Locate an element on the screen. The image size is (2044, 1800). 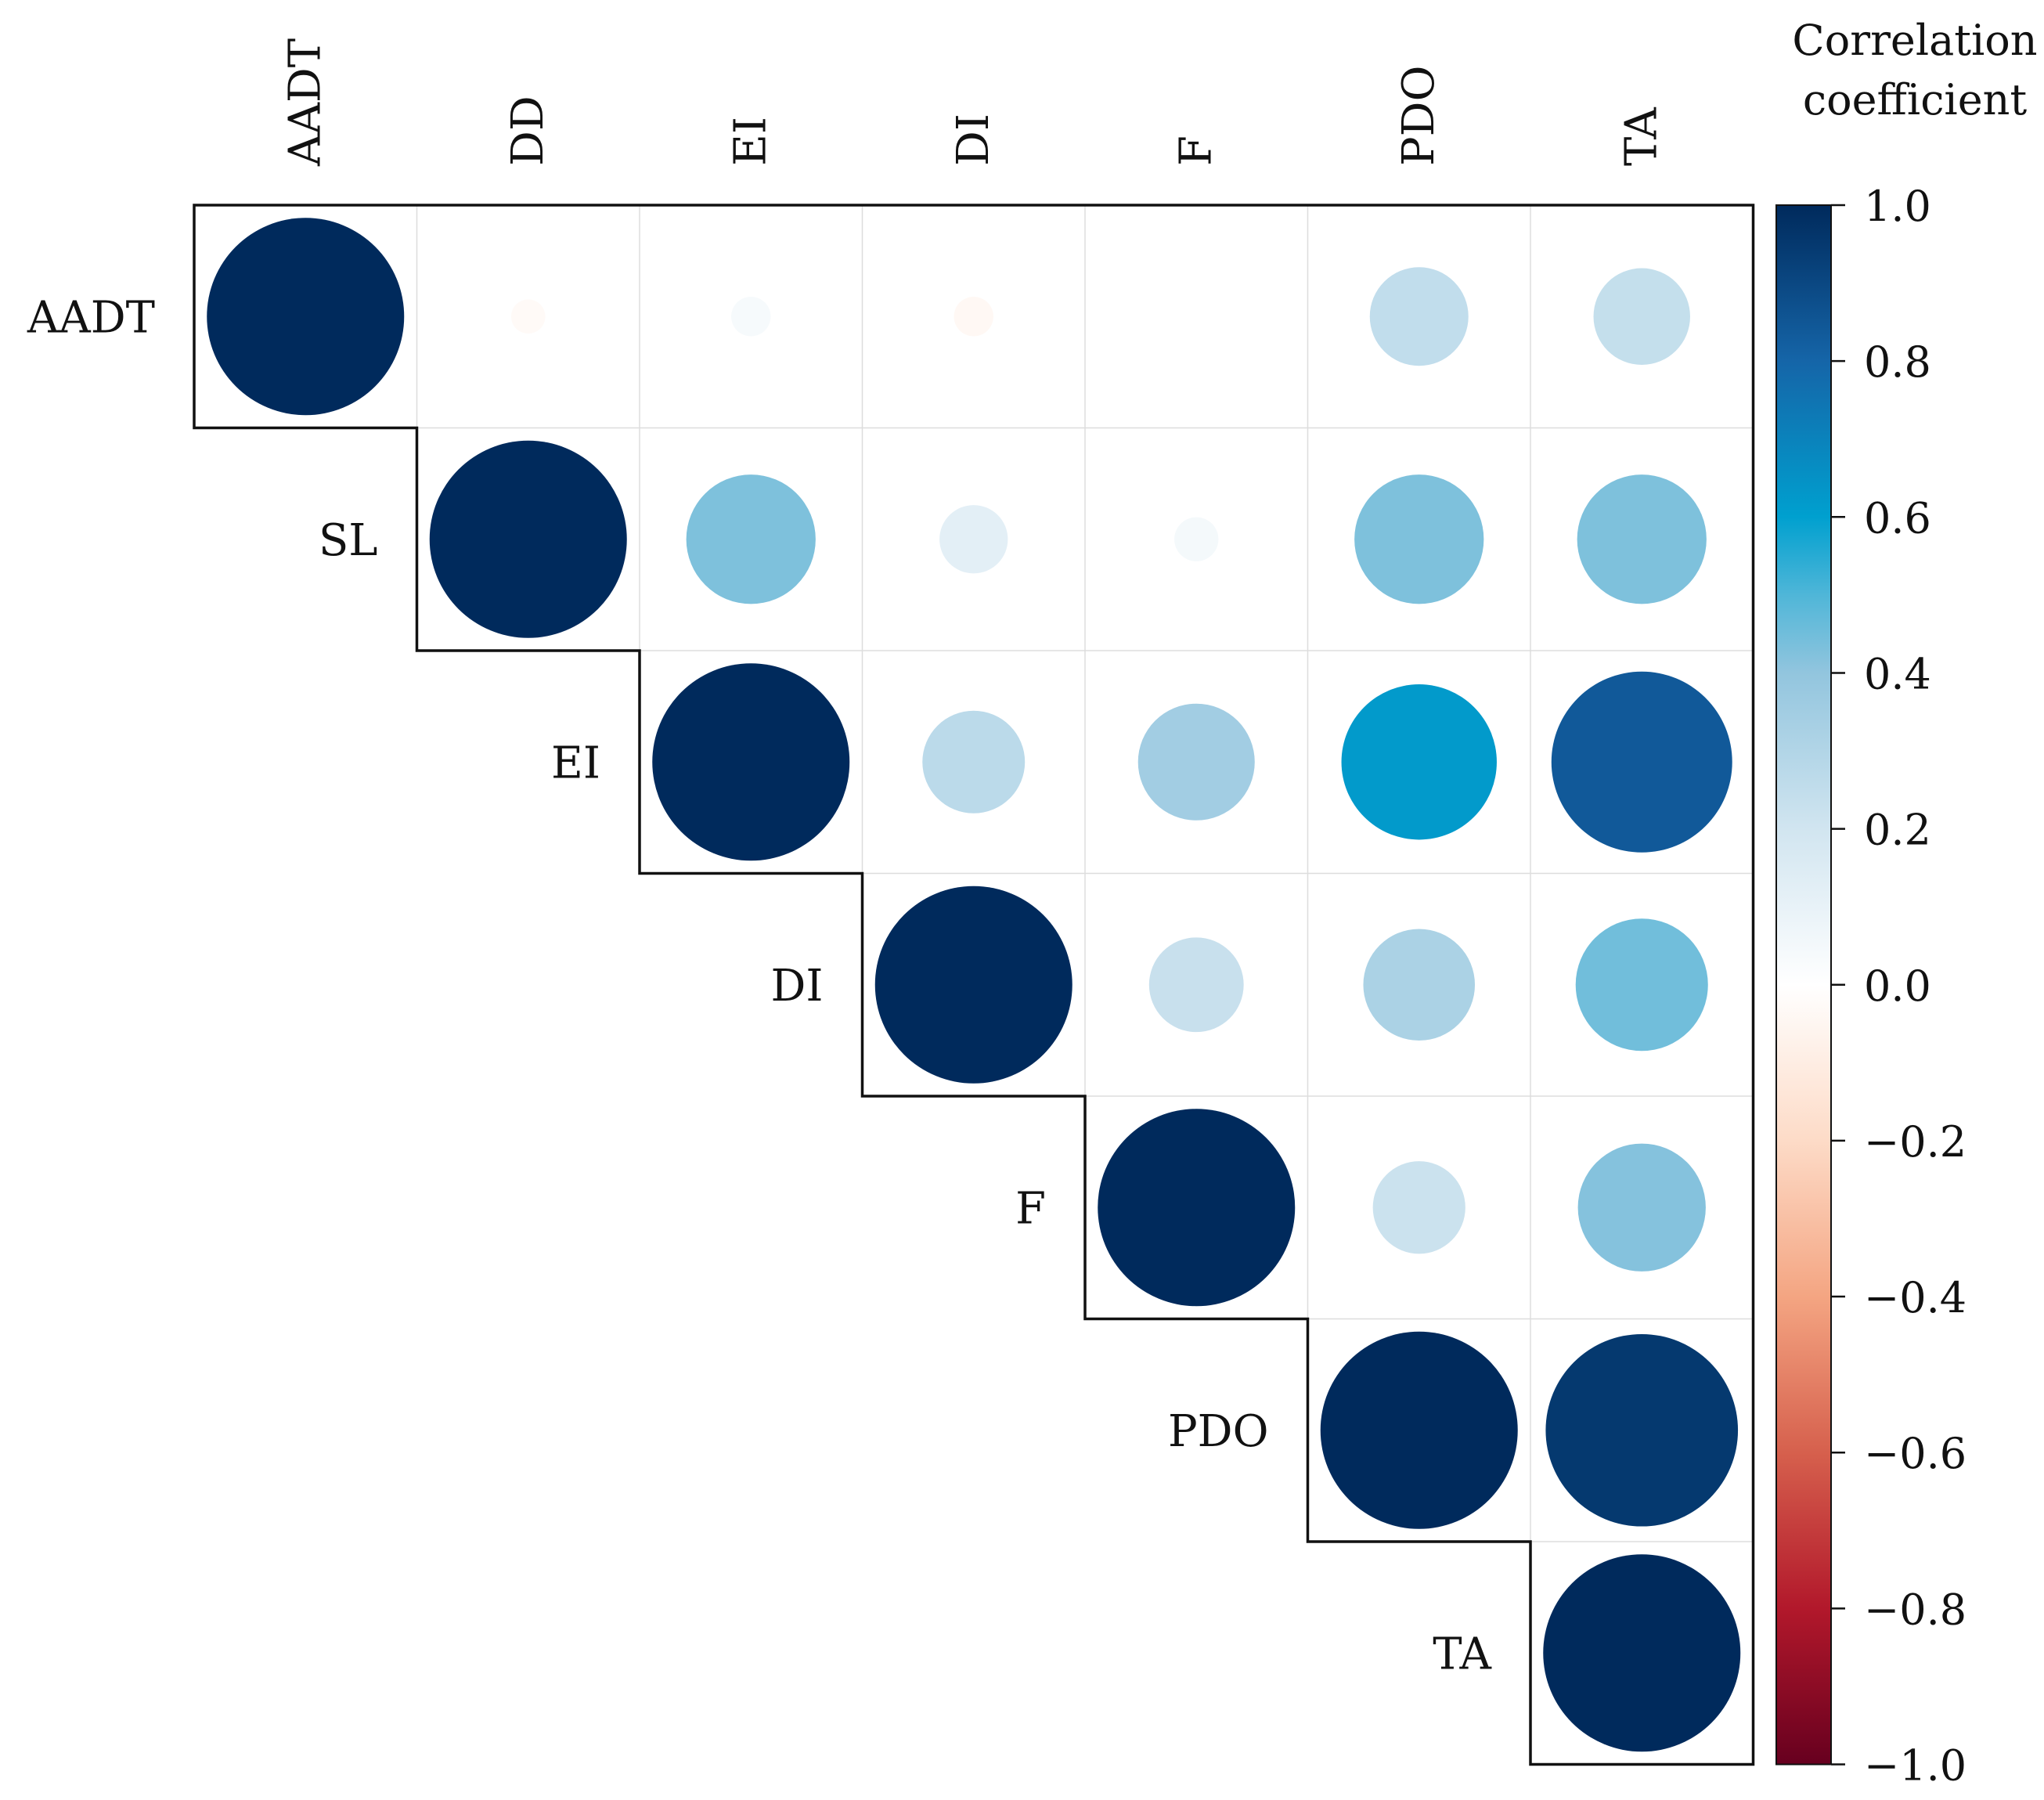
row-label-AADT: AADT is located at coordinates (91, 317).